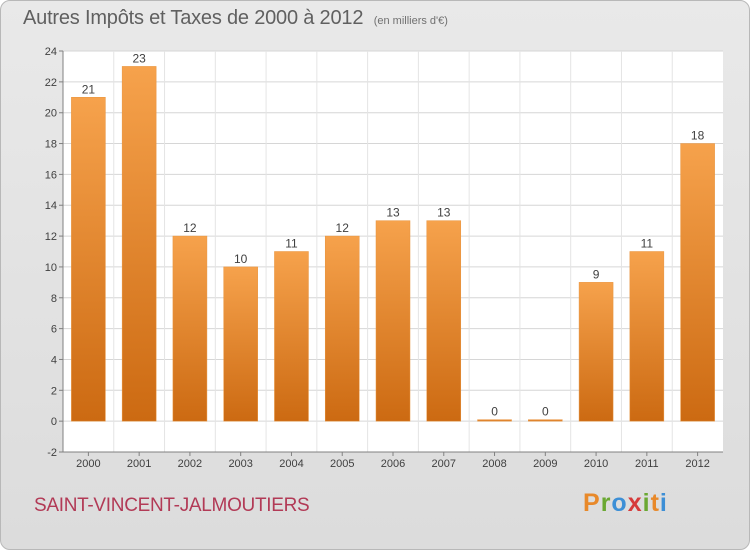 This screenshot has width=750, height=550. Describe the element at coordinates (52, 453) in the screenshot. I see `y-tick-label: -2` at that location.